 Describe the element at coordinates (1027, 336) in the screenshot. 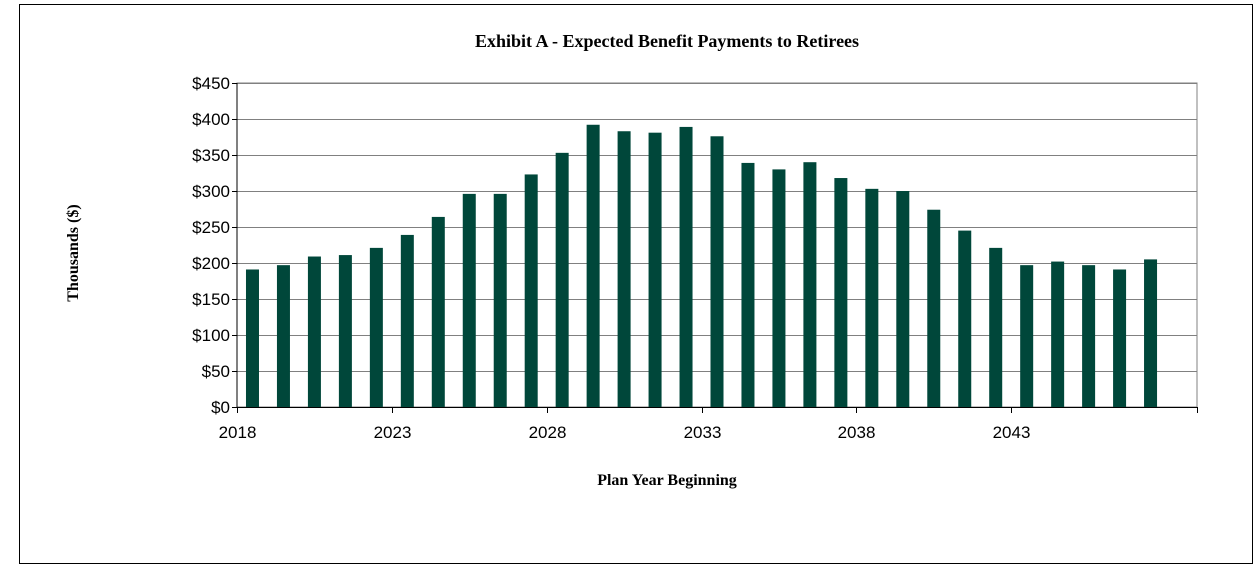

I see `bar-2043` at that location.